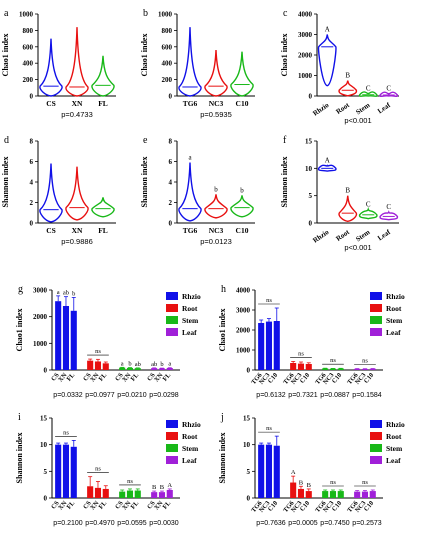 This screenshot has height=543, width=421. Describe the element at coordinates (154, 364) in the screenshot. I see `sig-letter: ab` at that location.